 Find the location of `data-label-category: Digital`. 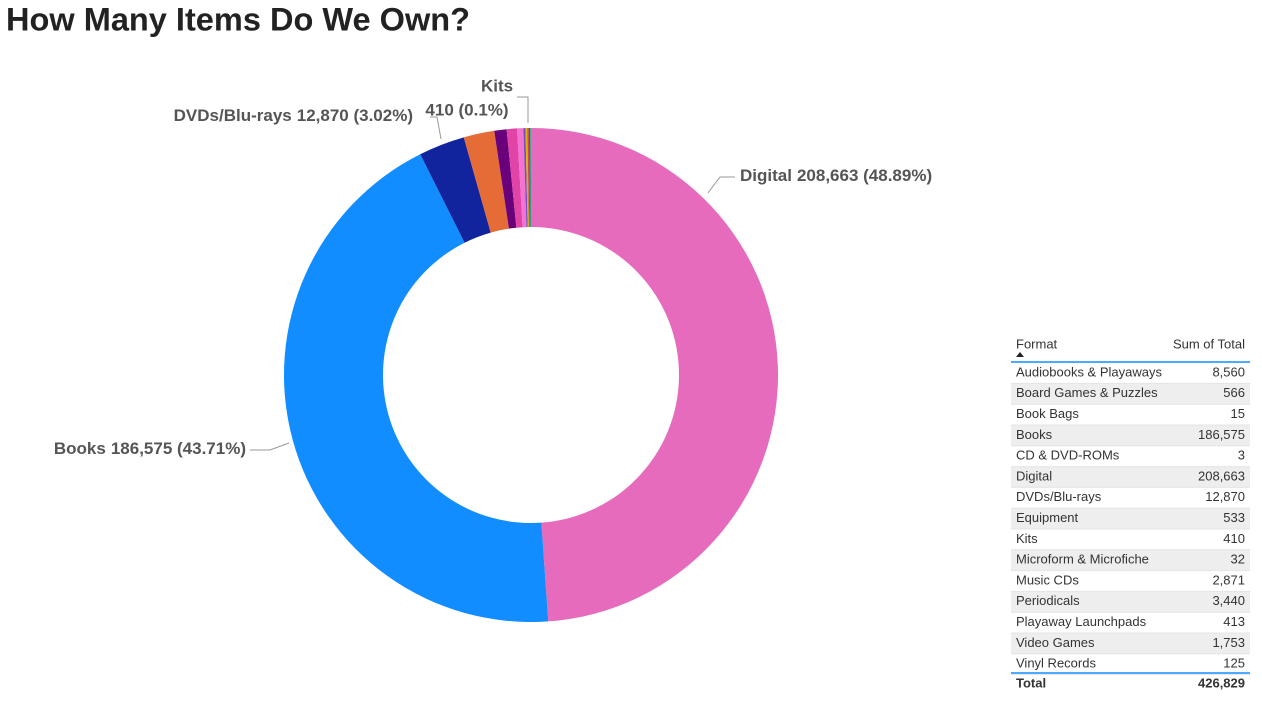

data-label-category: Digital is located at coordinates (766, 175).